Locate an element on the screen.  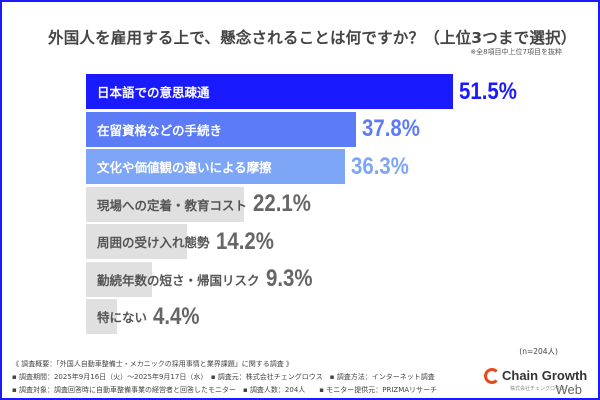
bar-value-label: 22.1% is located at coordinates (282, 203).